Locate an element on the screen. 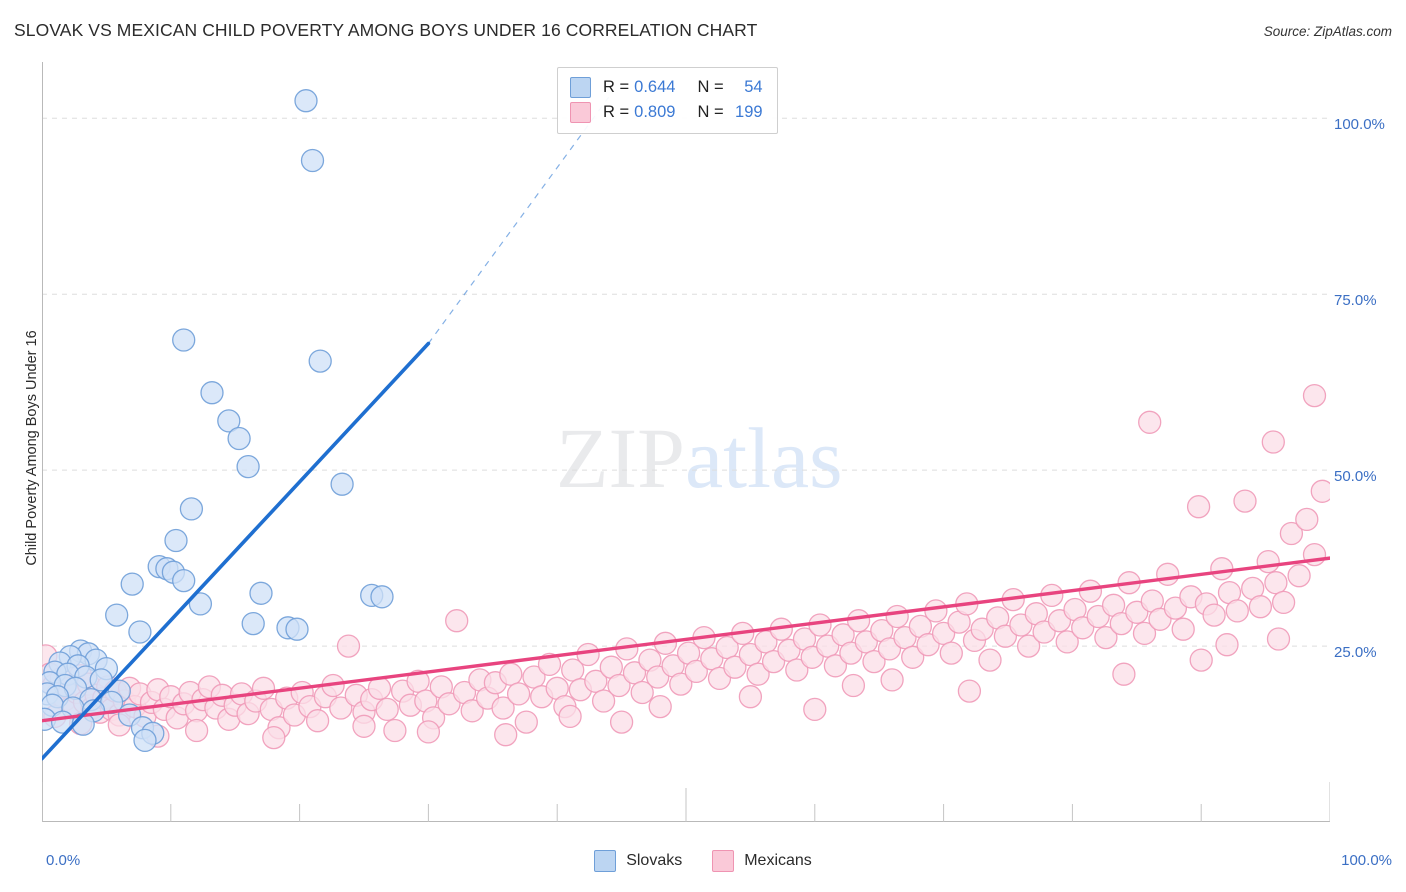  y-axis-tick-1: 75.0% is located at coordinates (1355, 301).